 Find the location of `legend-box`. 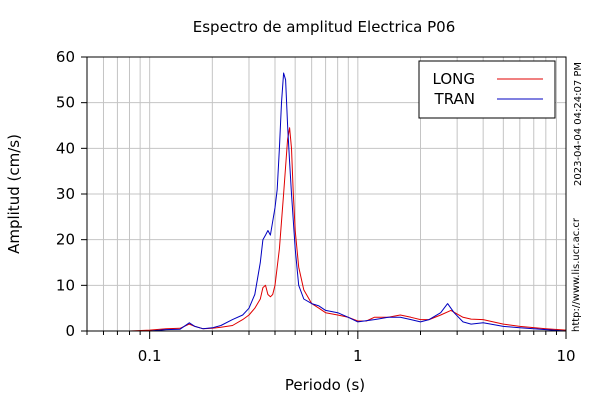

legend-box is located at coordinates (487, 89).